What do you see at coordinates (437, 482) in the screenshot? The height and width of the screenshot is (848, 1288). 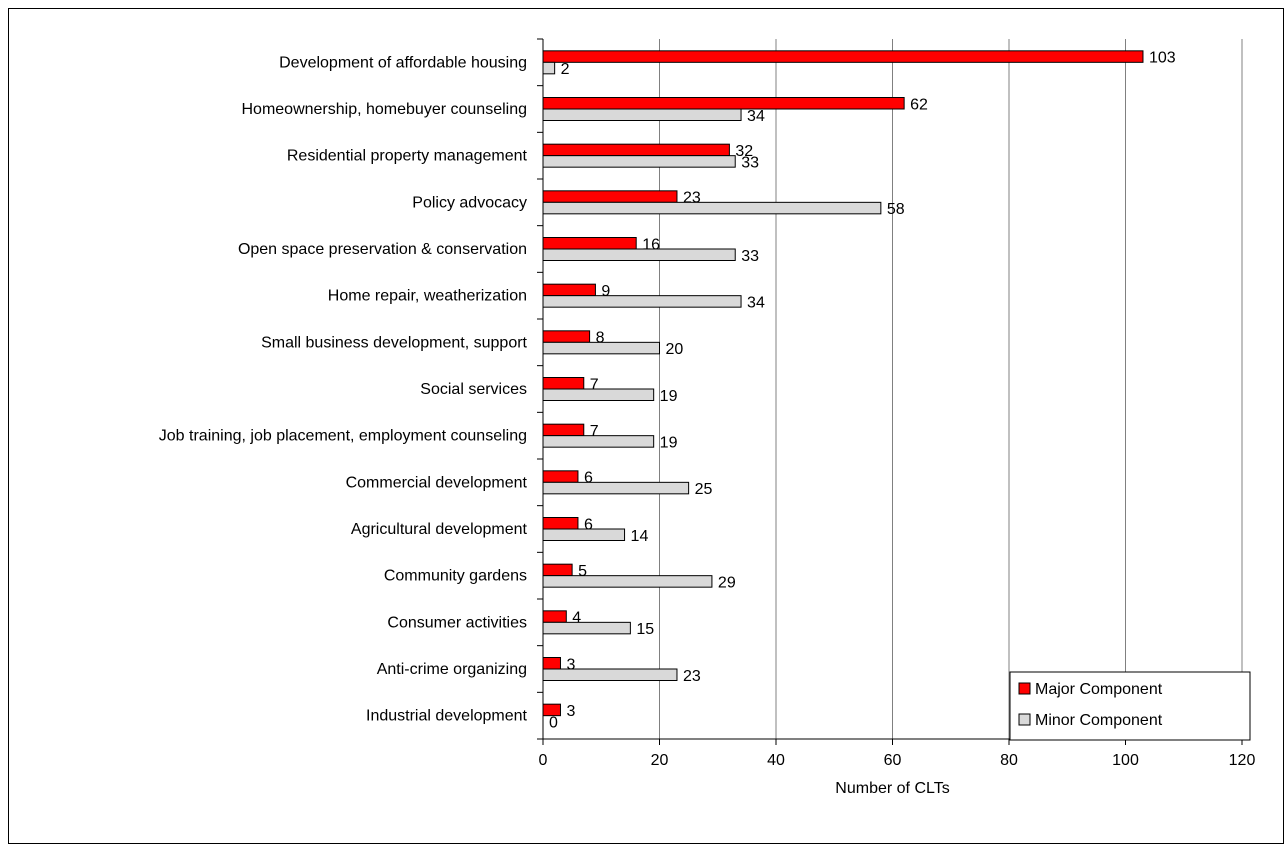 I see `category-label-commercial-development: Commercial development` at bounding box center [437, 482].